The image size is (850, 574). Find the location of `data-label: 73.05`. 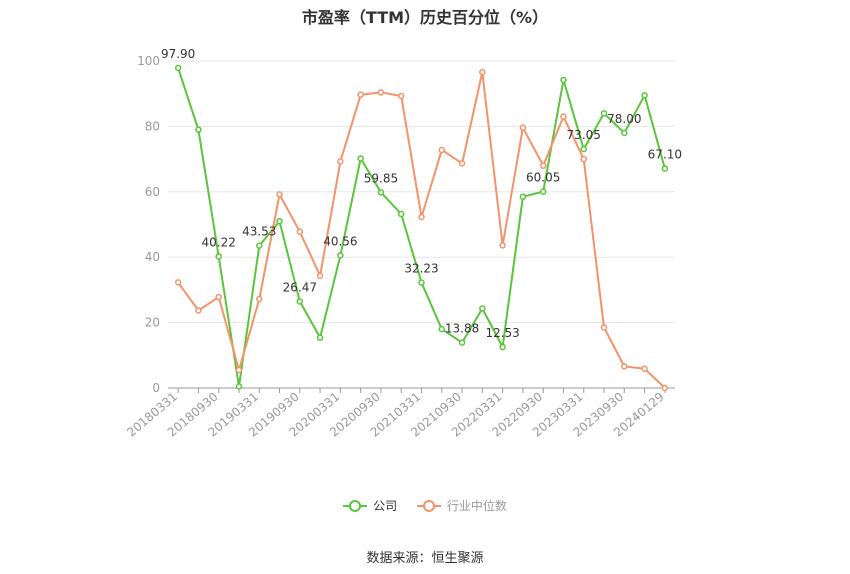

data-label: 73.05 is located at coordinates (584, 135).